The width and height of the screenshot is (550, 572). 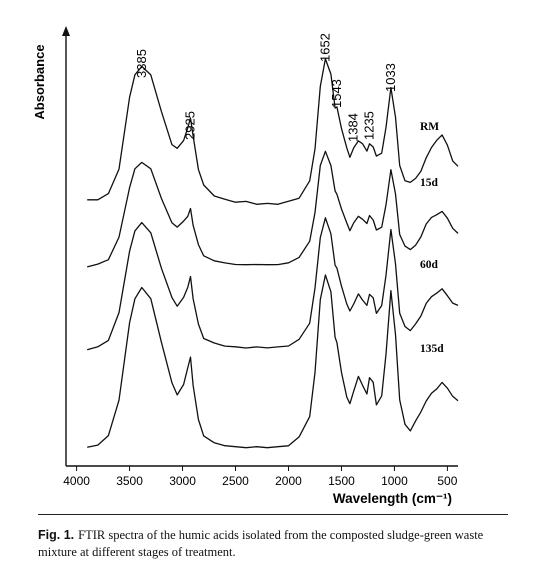 What do you see at coordinates (353, 127) in the screenshot?
I see `peak-label-1384: 1384` at bounding box center [353, 127].